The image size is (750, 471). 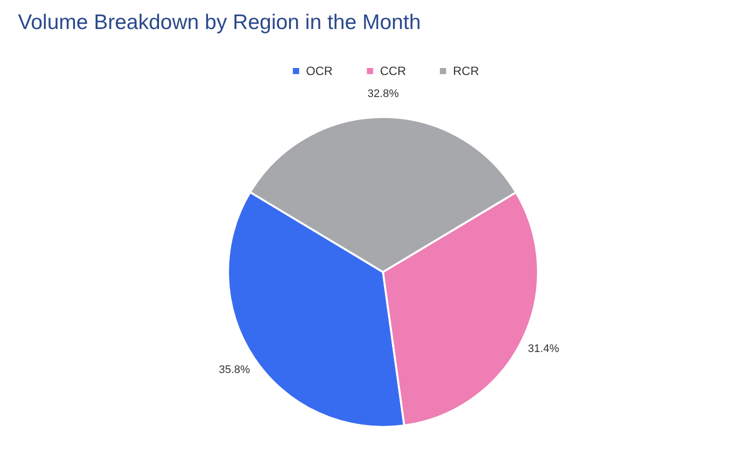 I want to click on data-label: 35.8%, so click(x=234, y=370).